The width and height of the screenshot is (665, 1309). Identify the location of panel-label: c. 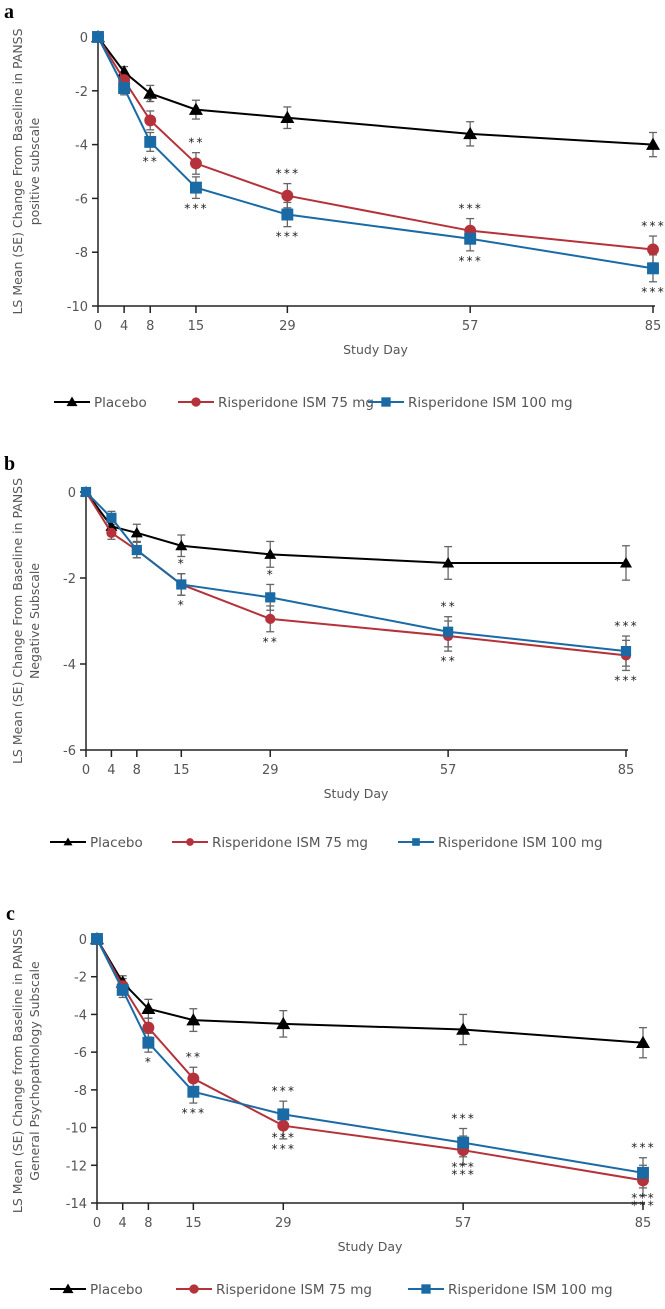
(10, 914).